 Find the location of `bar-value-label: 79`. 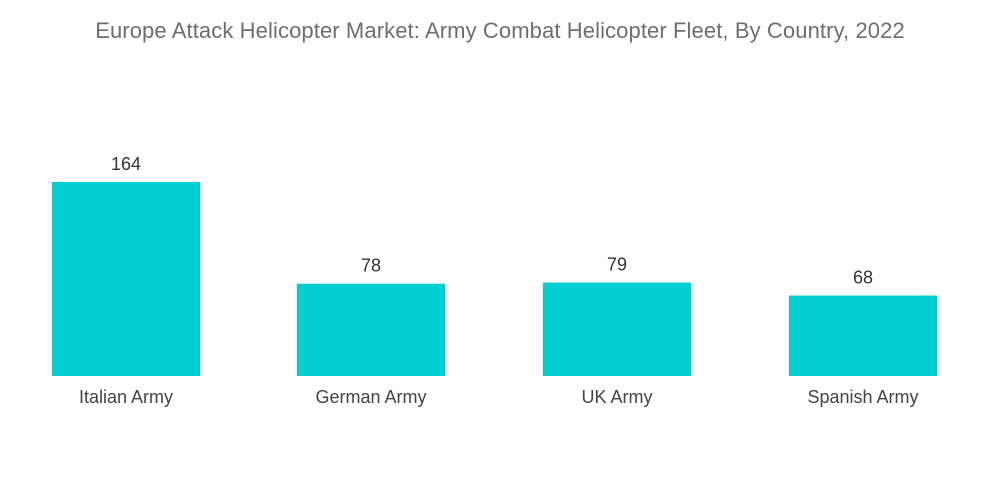

bar-value-label: 79 is located at coordinates (617, 265).